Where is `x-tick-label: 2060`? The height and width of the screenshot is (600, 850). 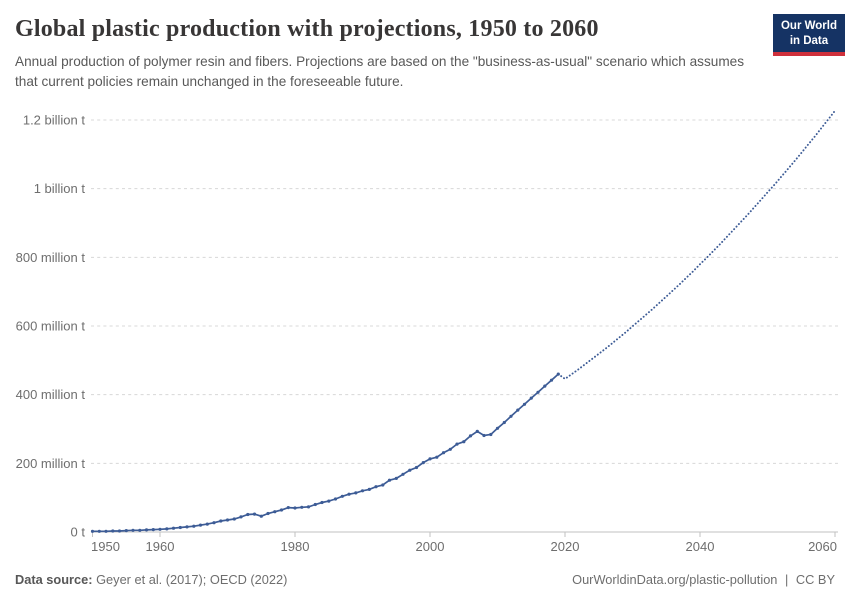 x-tick-label: 2060 is located at coordinates (822, 546).